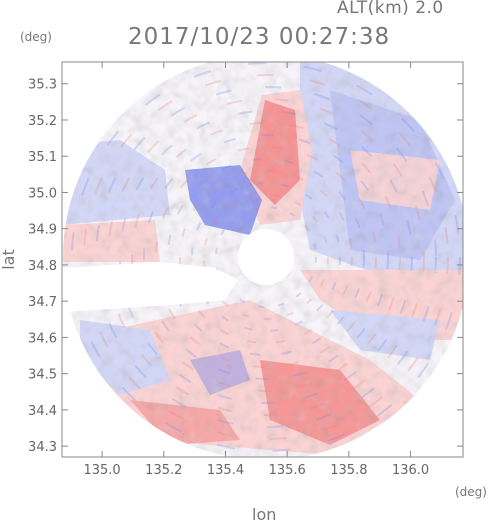 The width and height of the screenshot is (491, 524). Describe the element at coordinates (163, 470) in the screenshot. I see `x-tick-label: 135.2` at that location.